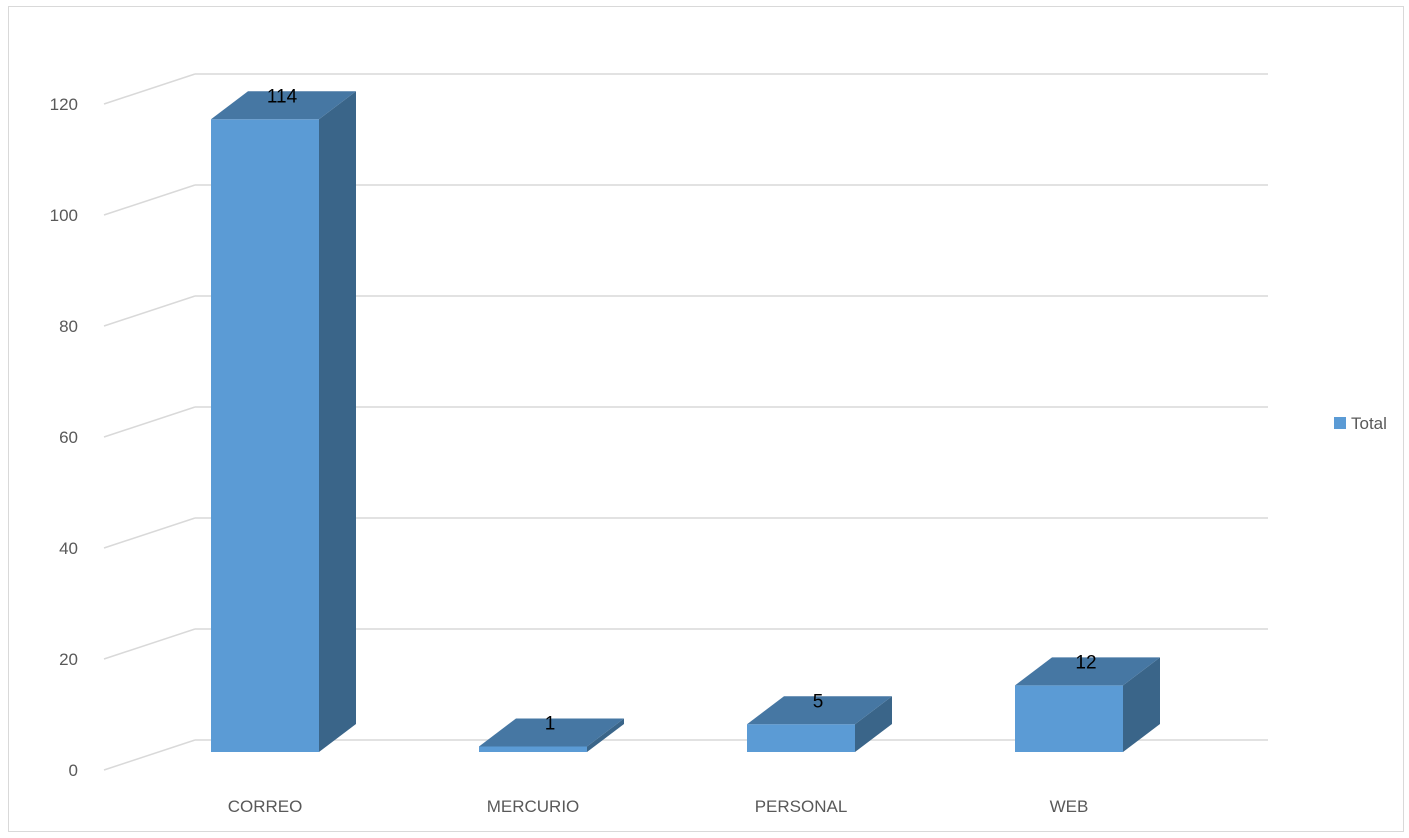 This screenshot has height=838, width=1409. What do you see at coordinates (64, 104) in the screenshot?
I see `y-tick-label: 120` at bounding box center [64, 104].